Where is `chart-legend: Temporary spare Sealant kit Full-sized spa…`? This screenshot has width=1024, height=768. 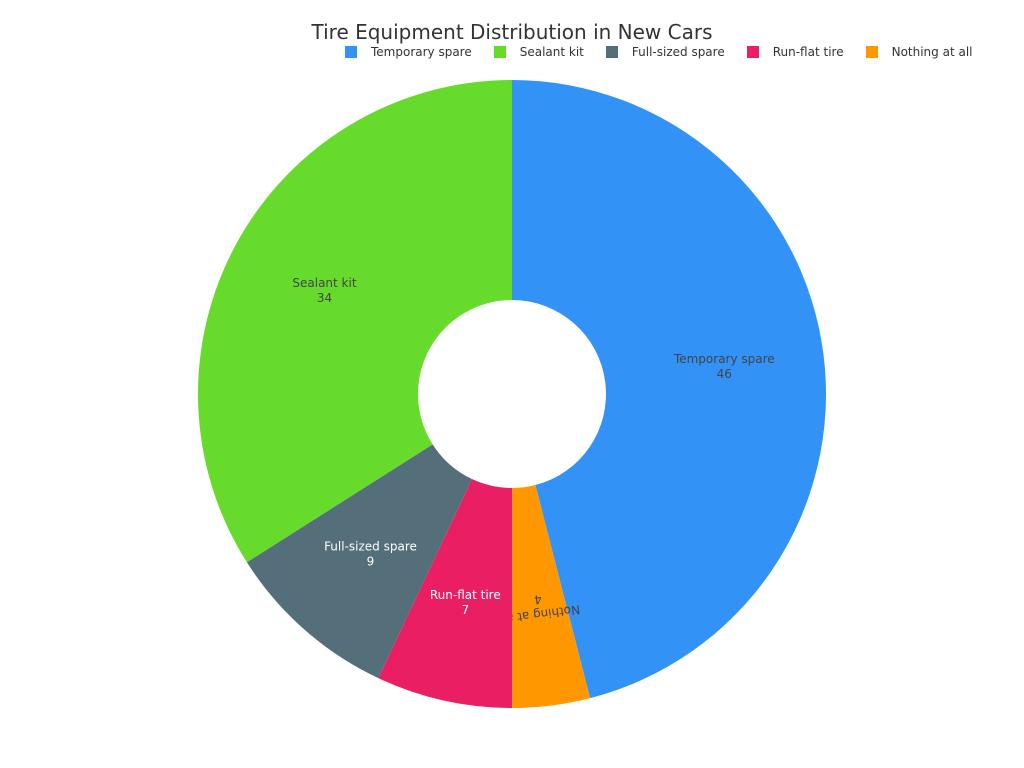 chart-legend: Temporary spare Sealant kit Full-sized spa… is located at coordinates (670, 52).